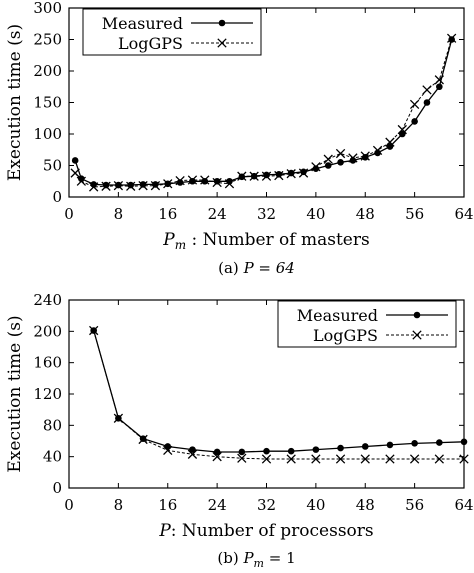 The height and width of the screenshot is (573, 474). What do you see at coordinates (69, 214) in the screenshot?
I see `x-tick-label: 0` at bounding box center [69, 214].